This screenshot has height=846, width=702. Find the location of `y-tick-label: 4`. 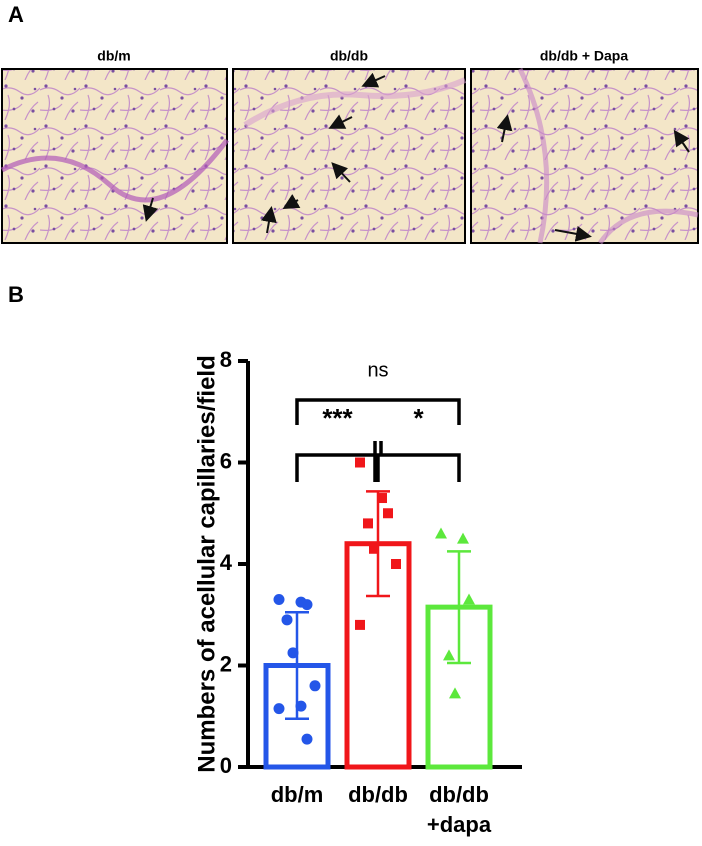

y-tick-label: 4 is located at coordinates (226, 562).